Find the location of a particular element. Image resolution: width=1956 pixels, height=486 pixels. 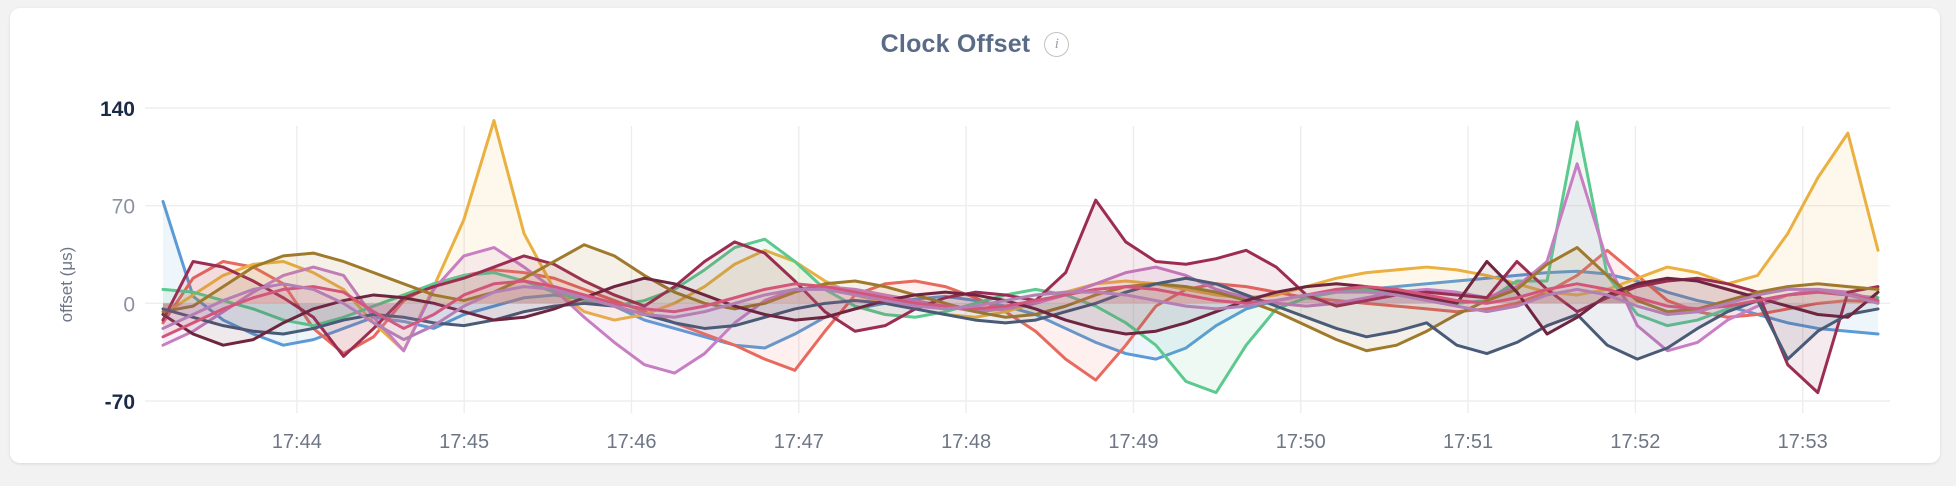

card-header: Clock Offset i is located at coordinates (975, 44).